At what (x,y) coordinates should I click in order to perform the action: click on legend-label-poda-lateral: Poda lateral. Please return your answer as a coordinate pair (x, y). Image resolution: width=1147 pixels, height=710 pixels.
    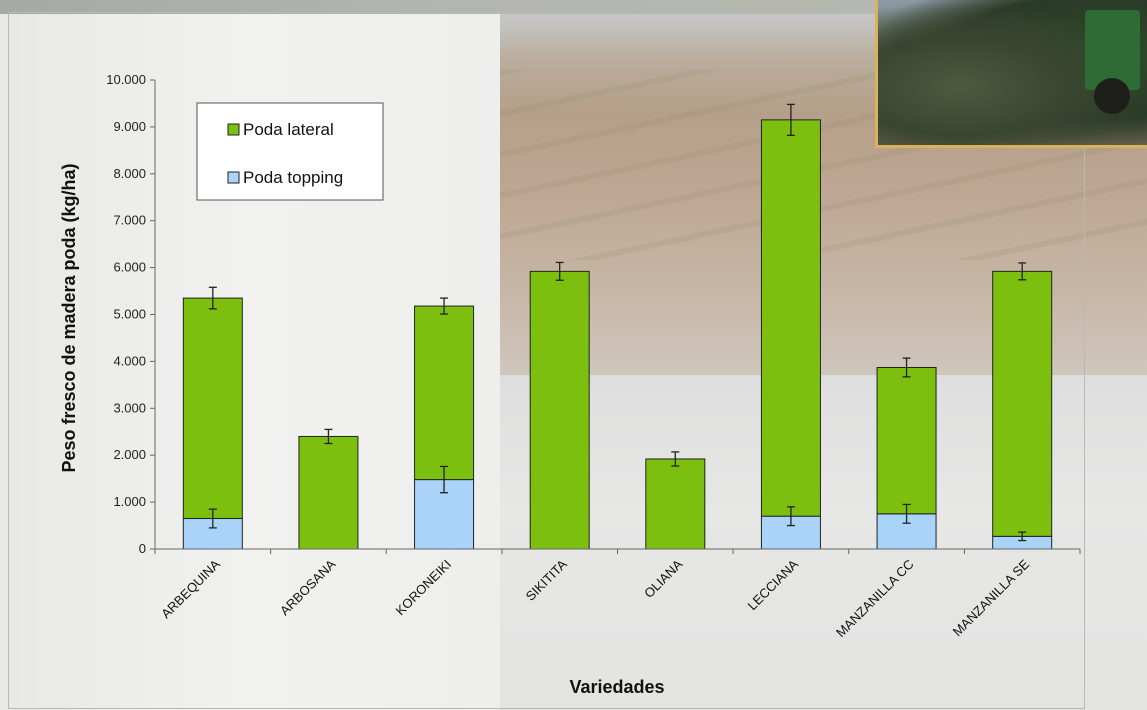
    Looking at the image, I should click on (288, 129).